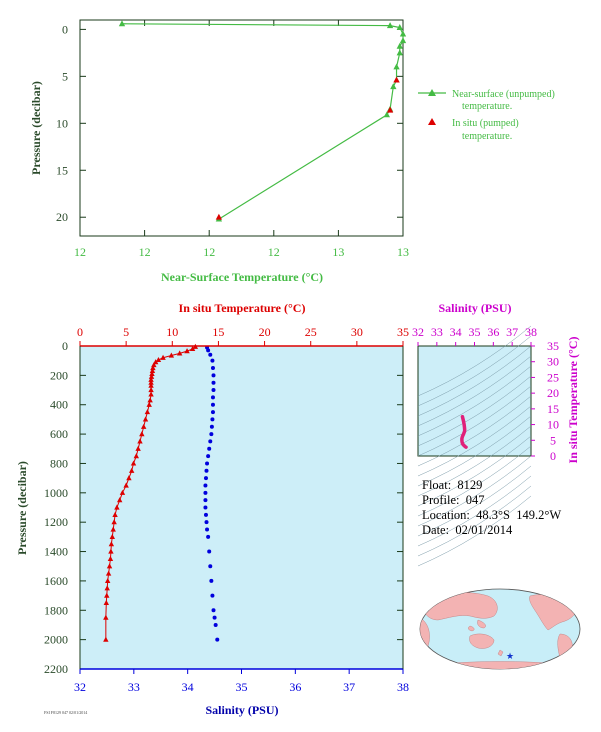 The height and width of the screenshot is (732, 601). Describe the element at coordinates (553, 425) in the screenshot. I see `ts-y-tick-label: 10` at that location.